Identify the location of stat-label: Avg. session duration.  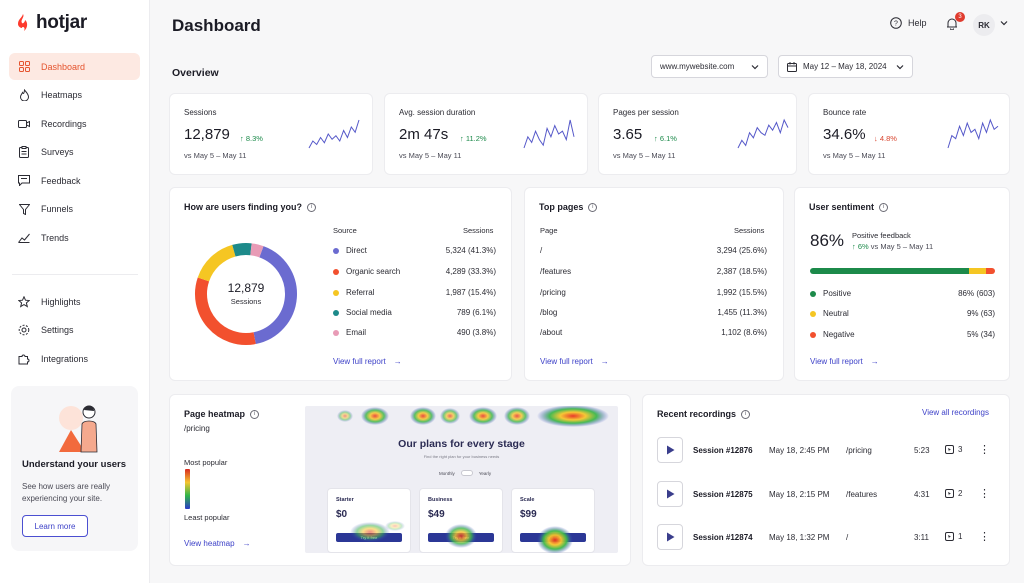
(437, 112).